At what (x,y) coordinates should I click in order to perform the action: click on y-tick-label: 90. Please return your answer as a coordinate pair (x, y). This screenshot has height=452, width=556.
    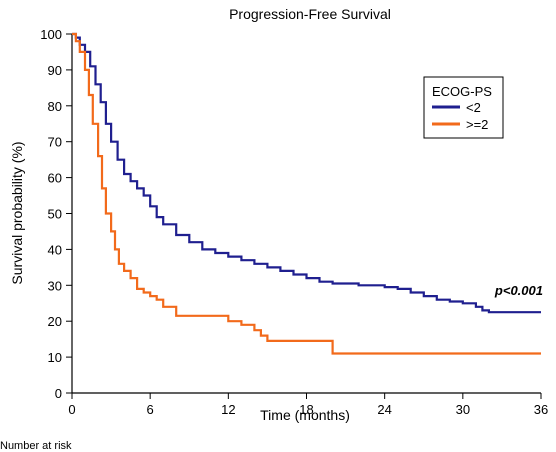
    Looking at the image, I should click on (55, 70).